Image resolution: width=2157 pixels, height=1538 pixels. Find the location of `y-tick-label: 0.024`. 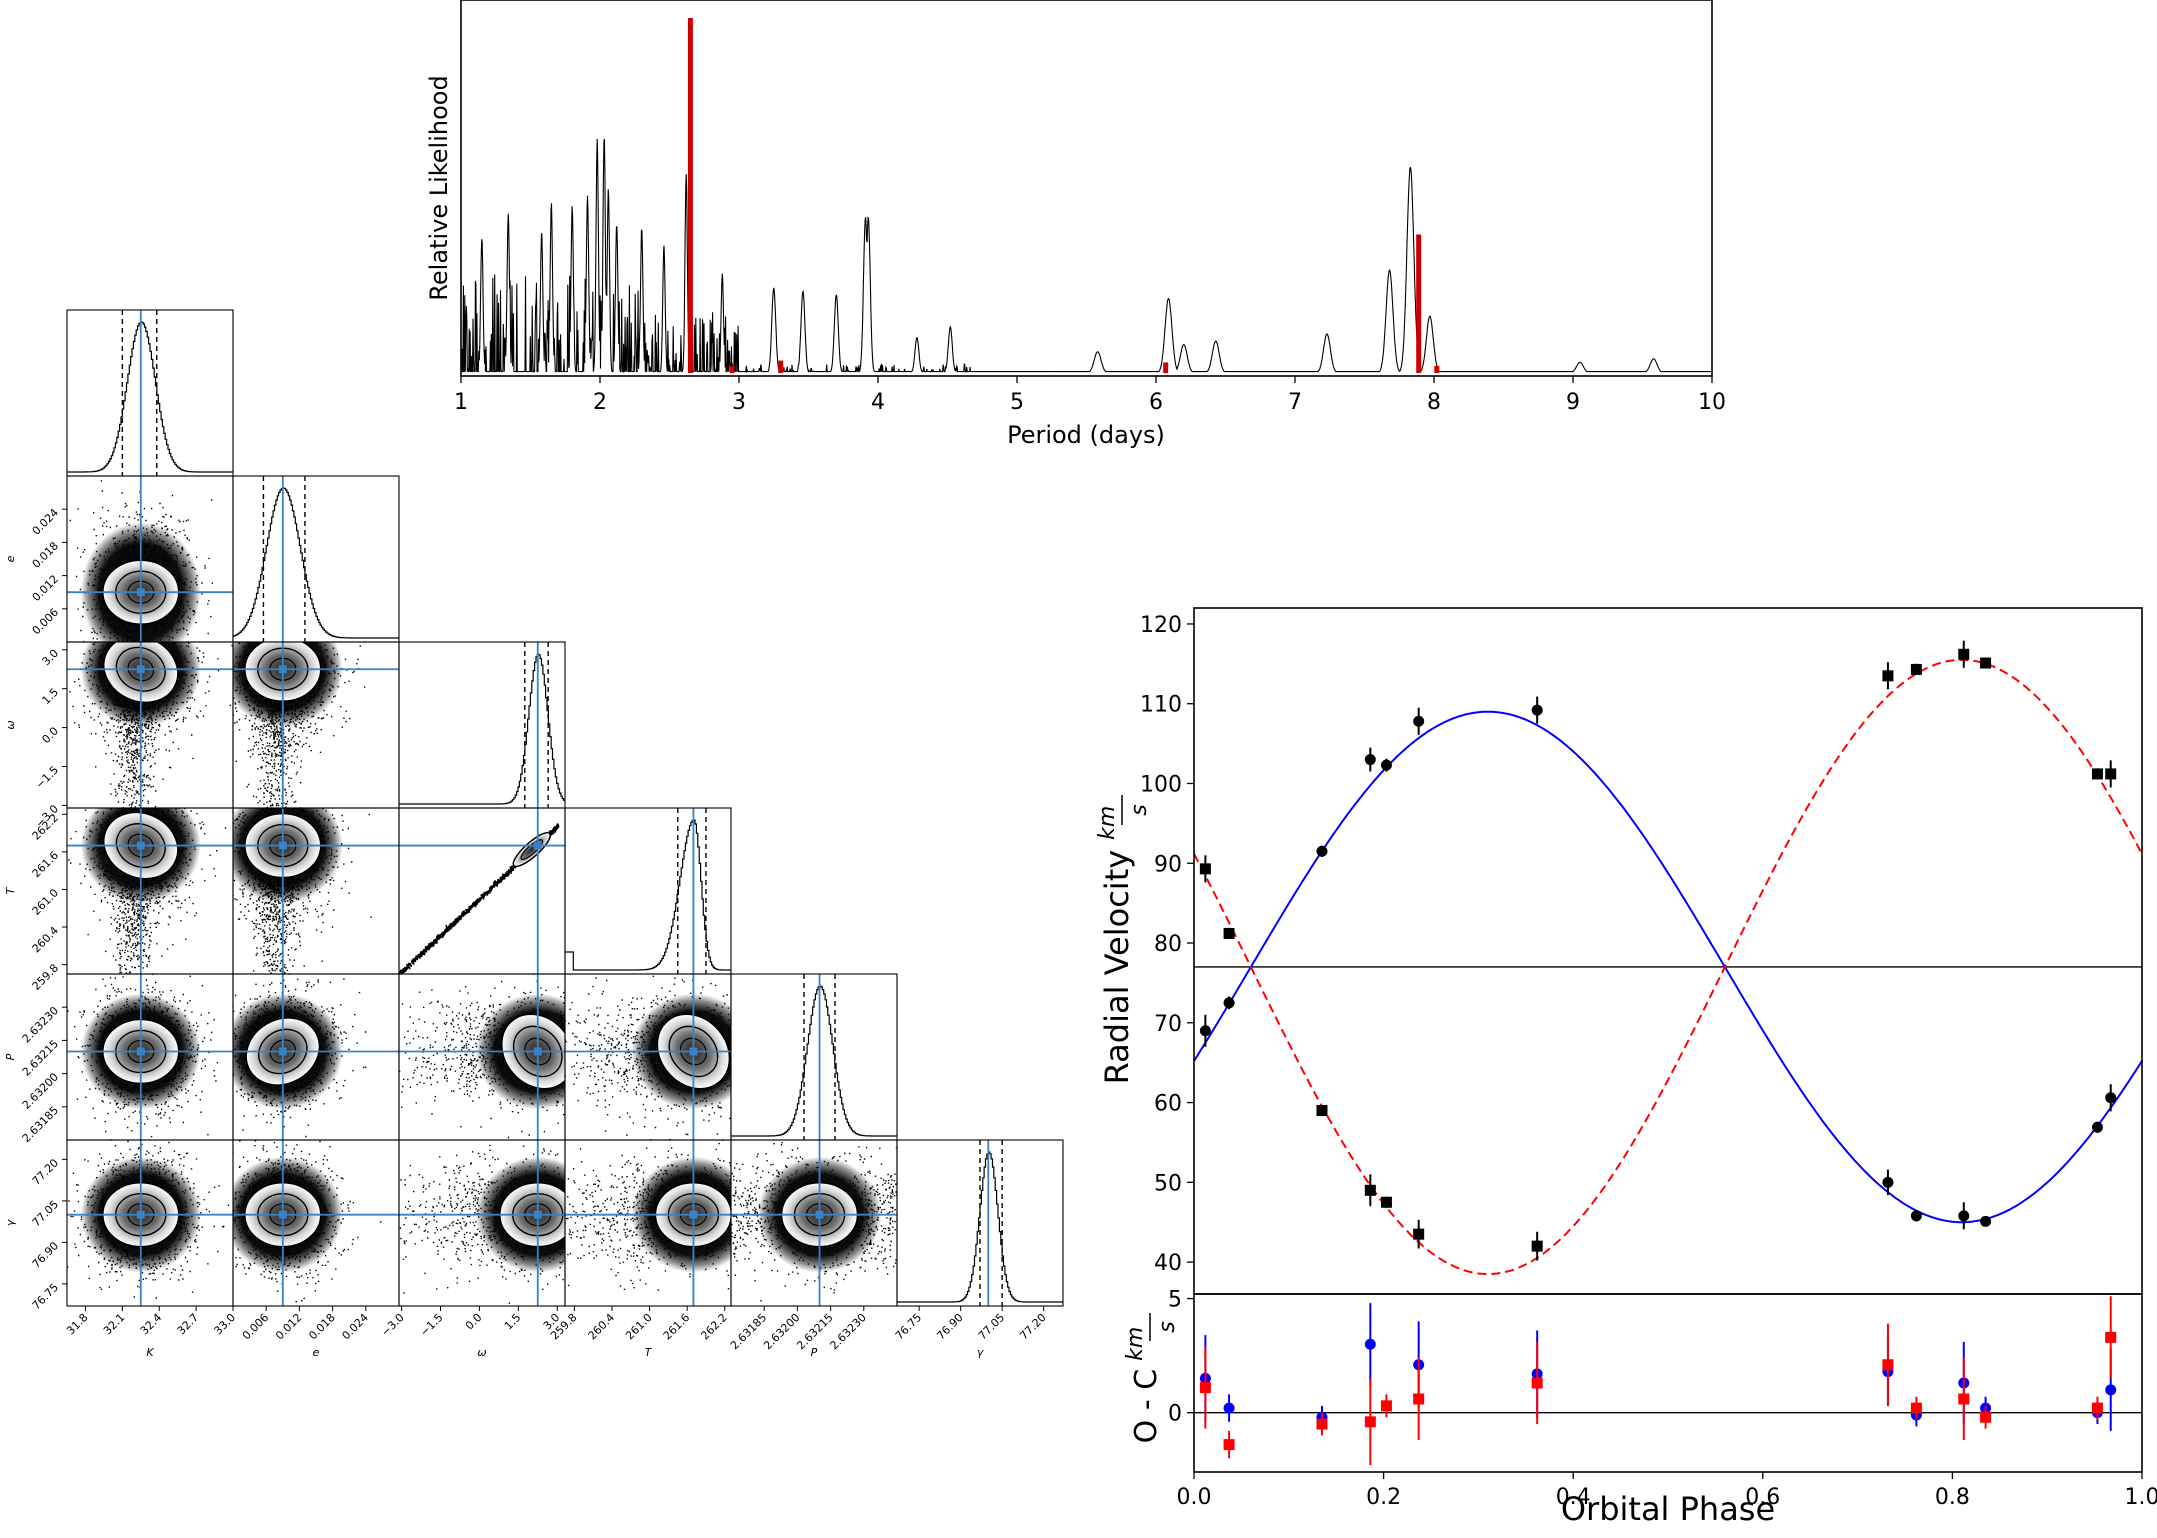

y-tick-label: 0.024 is located at coordinates (45, 521).